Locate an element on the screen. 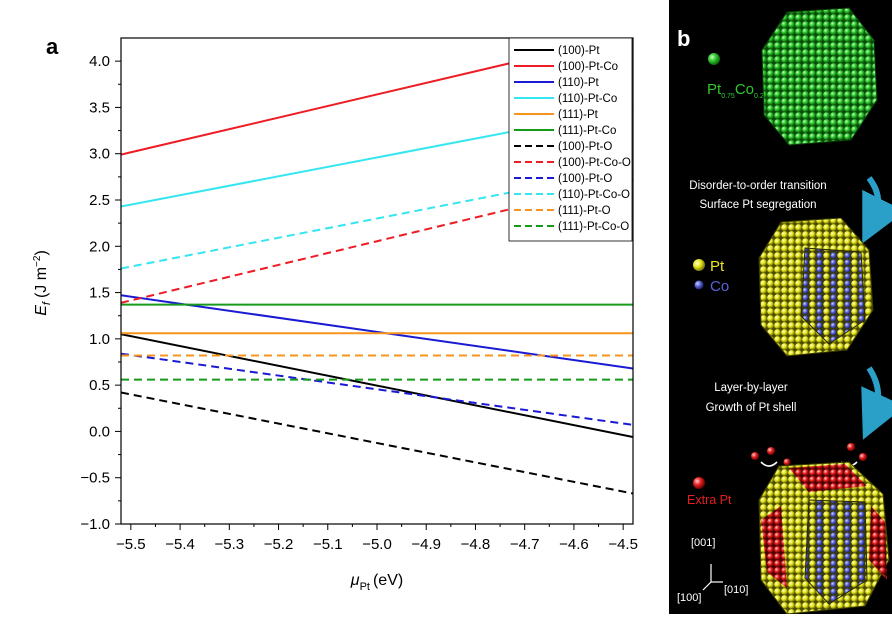 The width and height of the screenshot is (892, 619). y-tick-label: 3.5 is located at coordinates (99, 107).